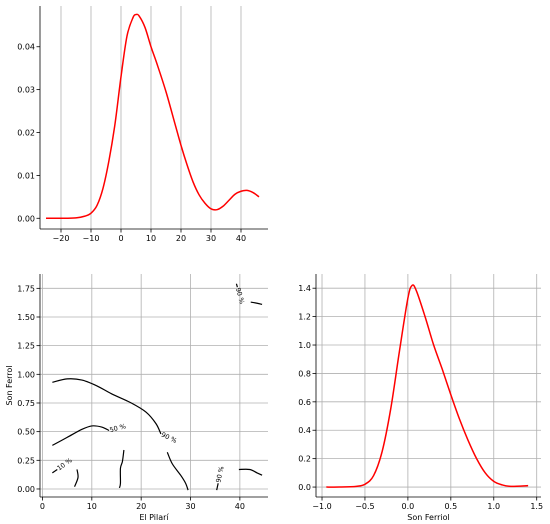 The image size is (550, 524). What do you see at coordinates (26, 133) in the screenshot?
I see `y-tick-label: 0.02` at bounding box center [26, 133].